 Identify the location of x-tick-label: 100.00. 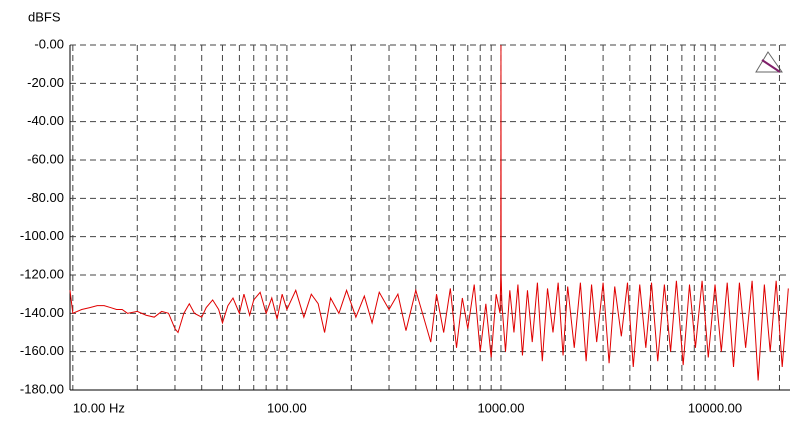
(287, 407).